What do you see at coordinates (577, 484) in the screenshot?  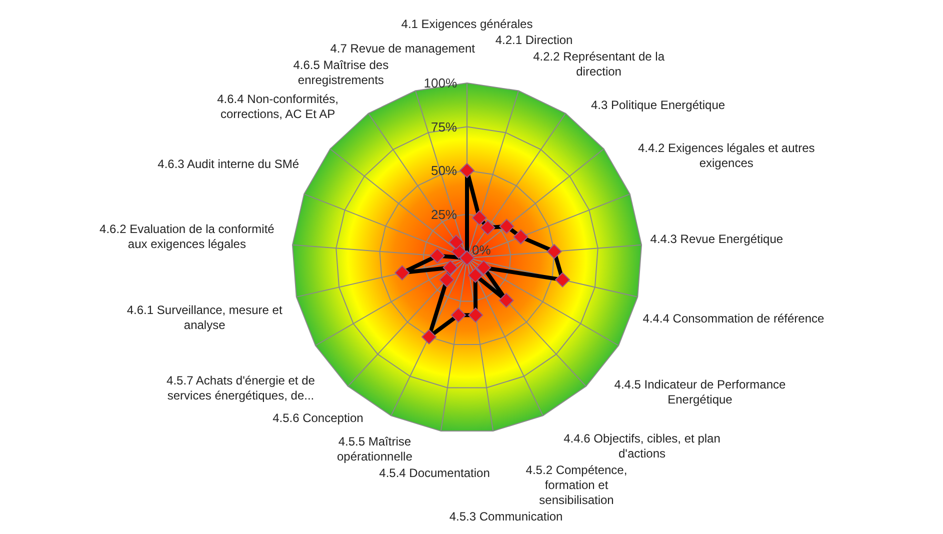 I see `spoke-label: 4.5.2 Compétence, formation et sensibilisation` at bounding box center [577, 484].